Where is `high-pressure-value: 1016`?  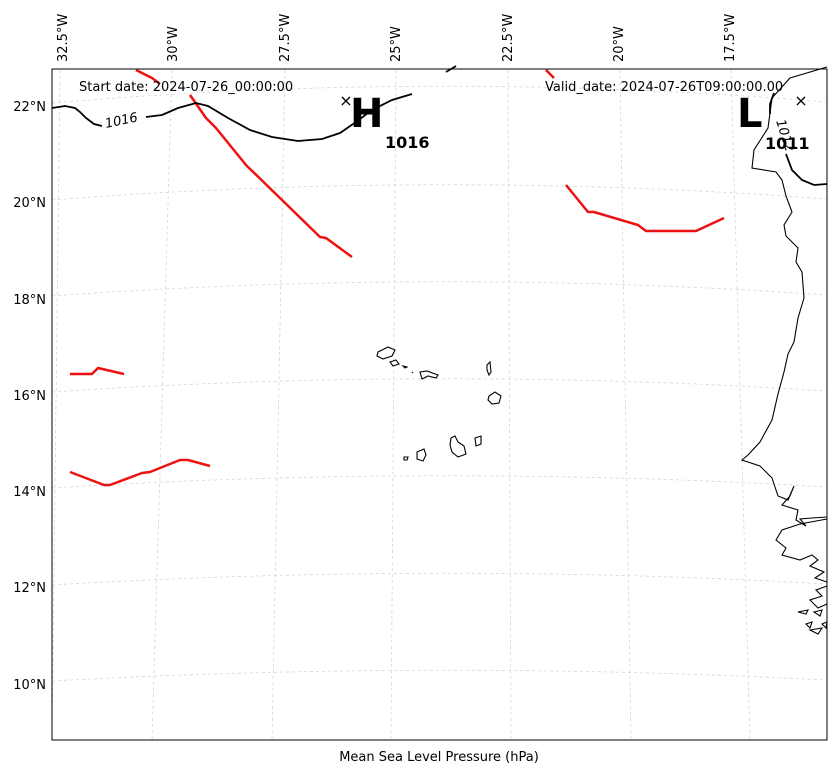
high-pressure-value: 1016 is located at coordinates (407, 142).